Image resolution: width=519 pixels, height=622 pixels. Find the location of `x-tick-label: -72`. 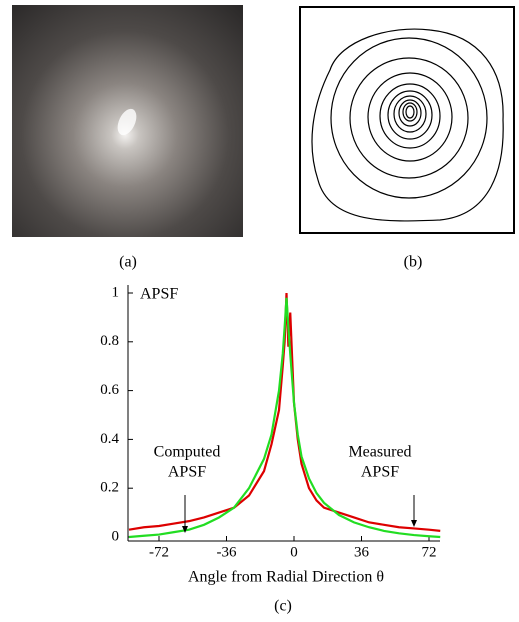

x-tick-label: -72 is located at coordinates (159, 552).